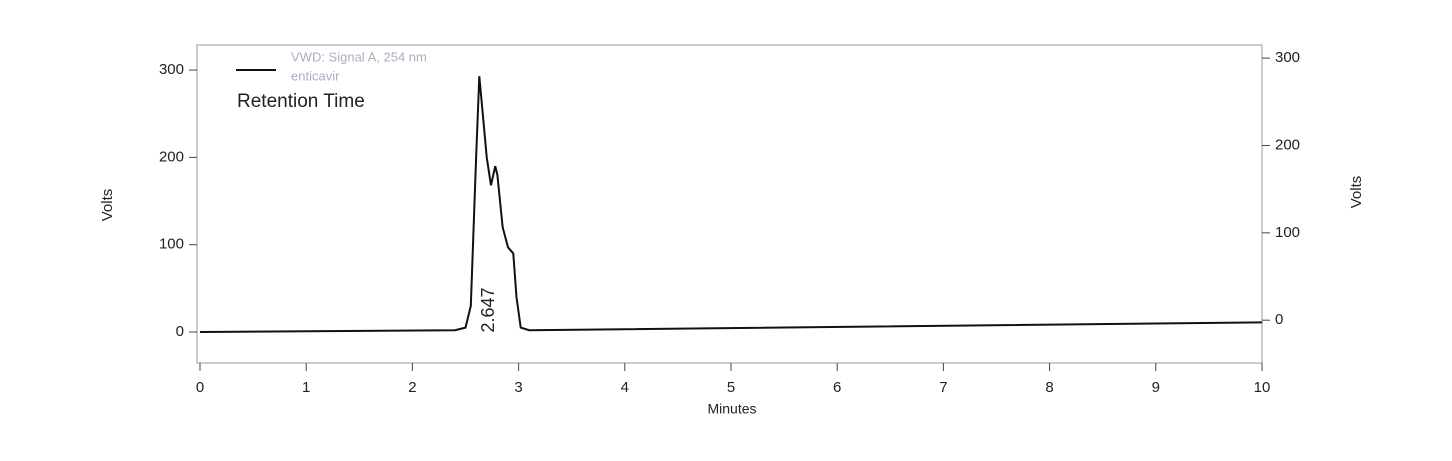  Describe the element at coordinates (315, 75) in the screenshot. I see `legend-sublabel: enticavir` at that location.